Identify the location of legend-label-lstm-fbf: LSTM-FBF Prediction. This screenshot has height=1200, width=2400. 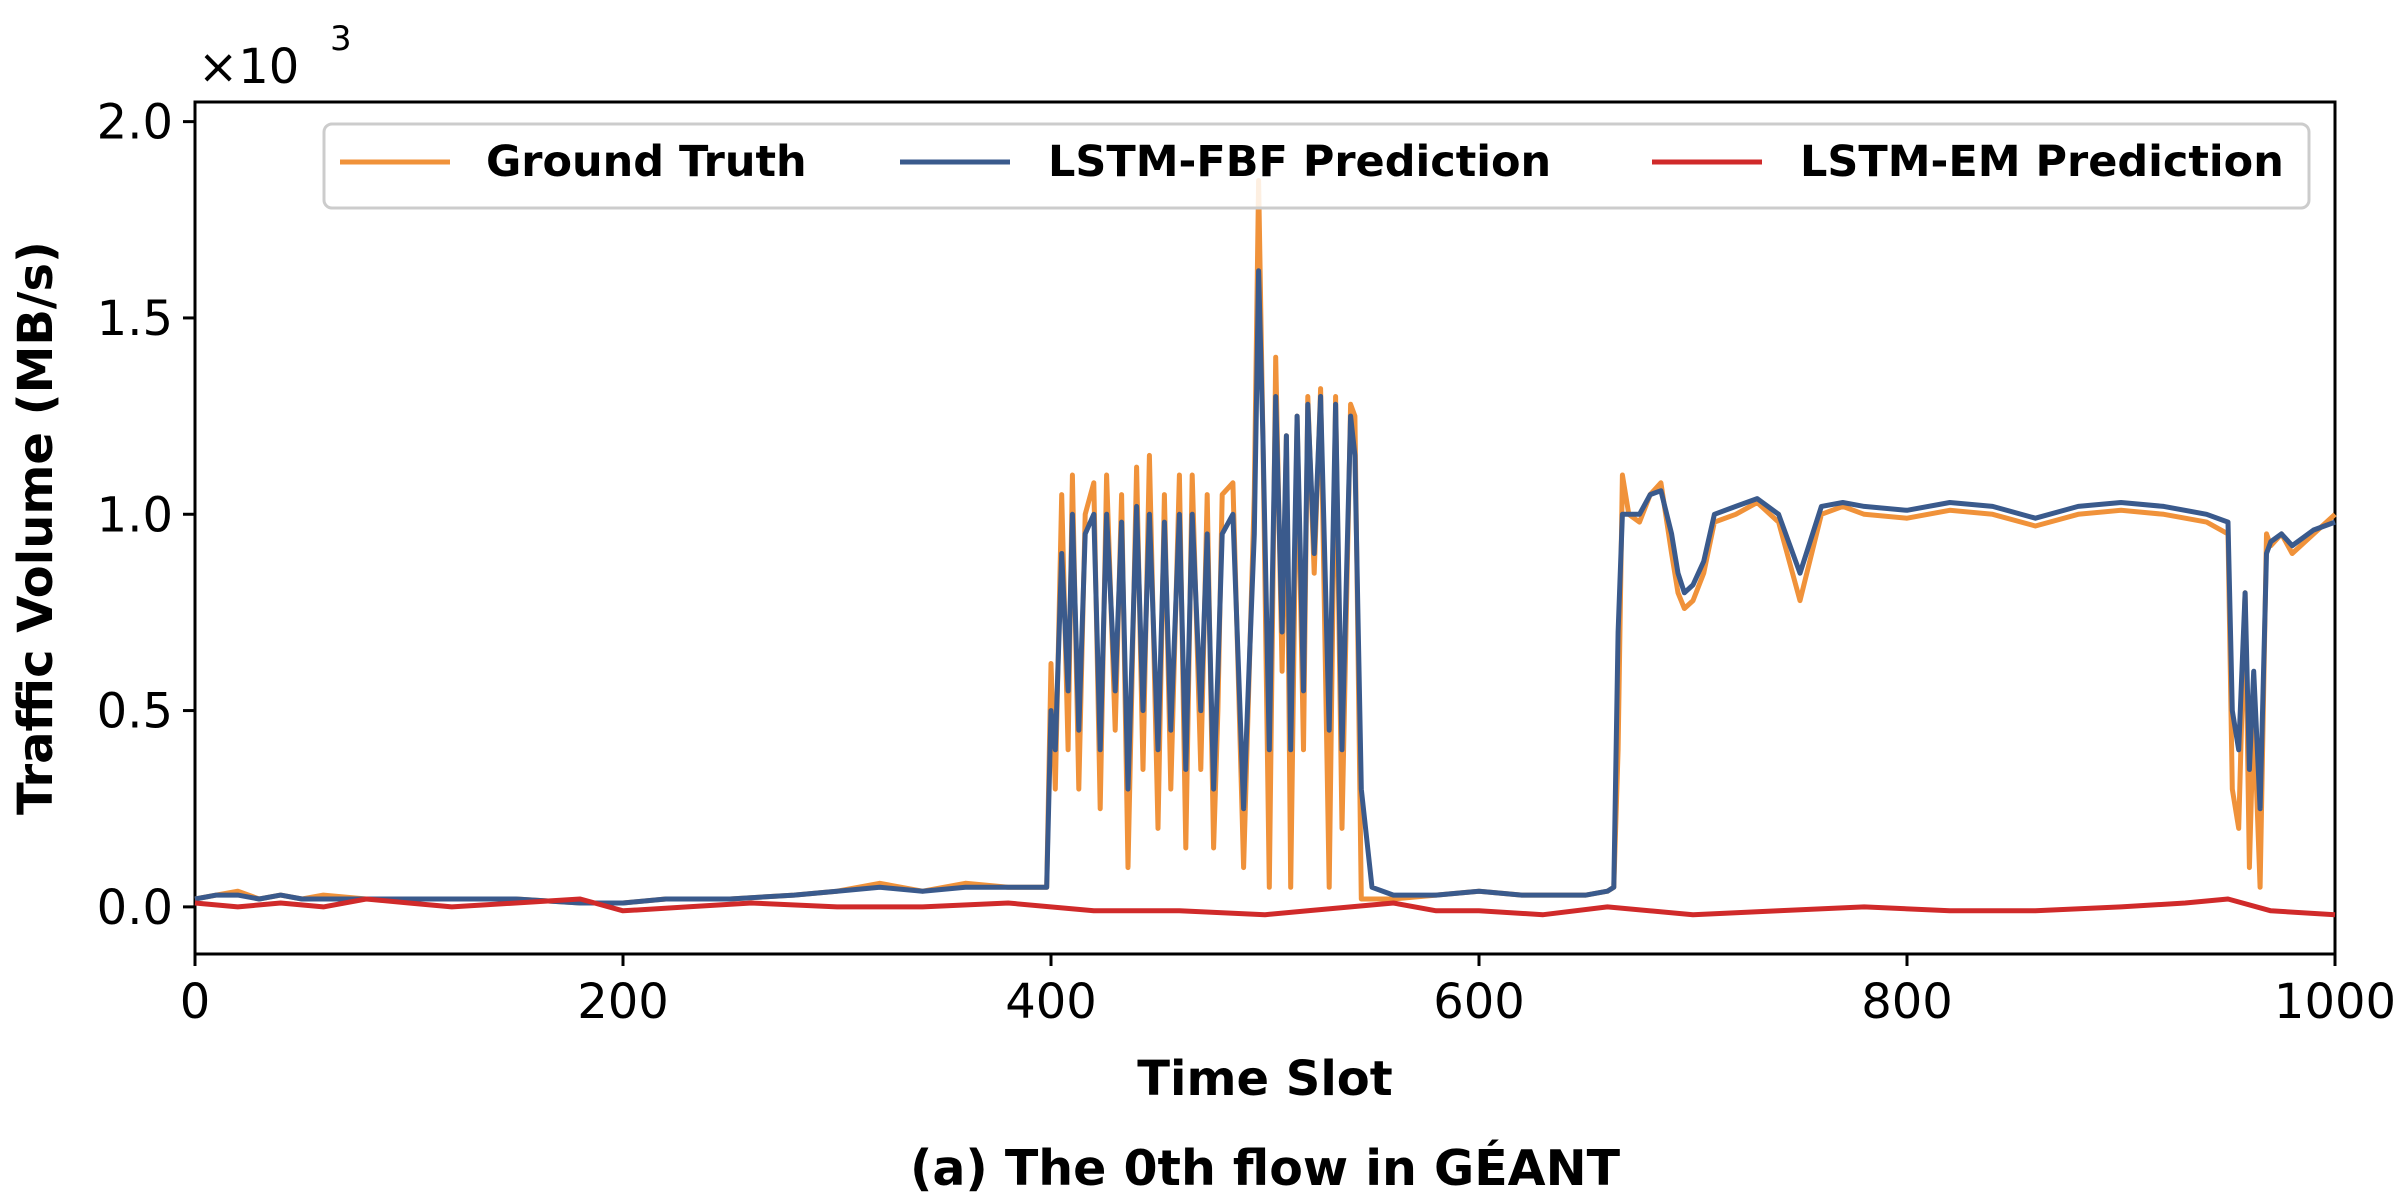
(1299, 162).